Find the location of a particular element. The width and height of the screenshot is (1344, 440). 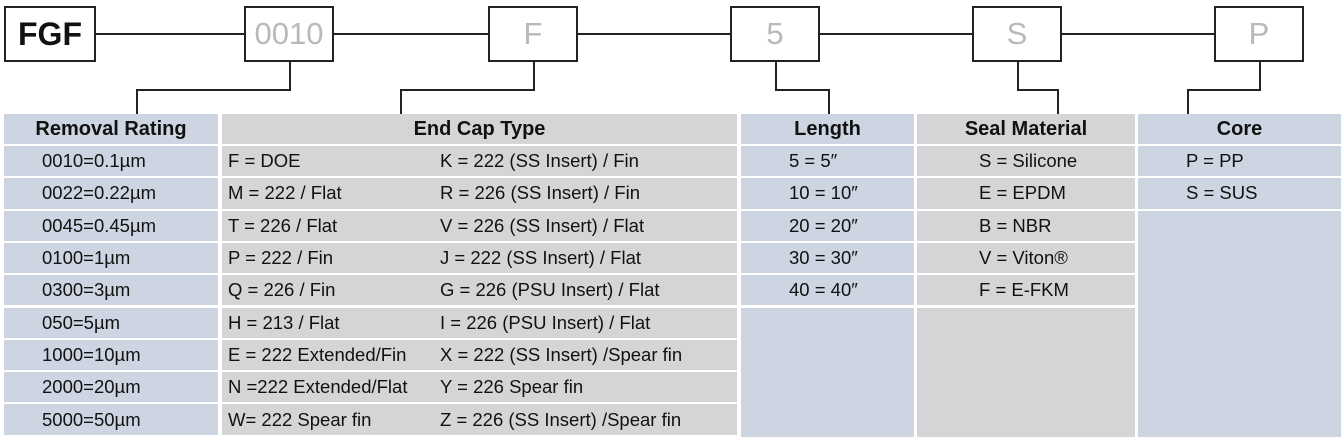

removal-row: 1000=10µm is located at coordinates (111, 355).